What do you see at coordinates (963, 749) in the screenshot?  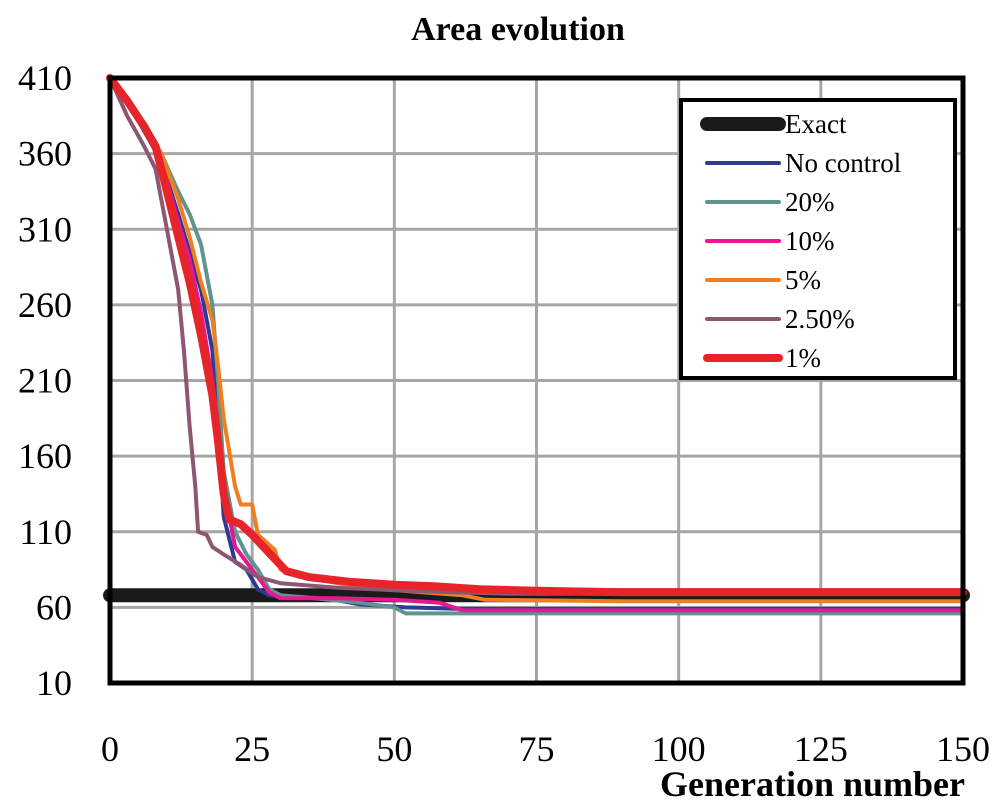 I see `x-tick-label: 150` at bounding box center [963, 749].